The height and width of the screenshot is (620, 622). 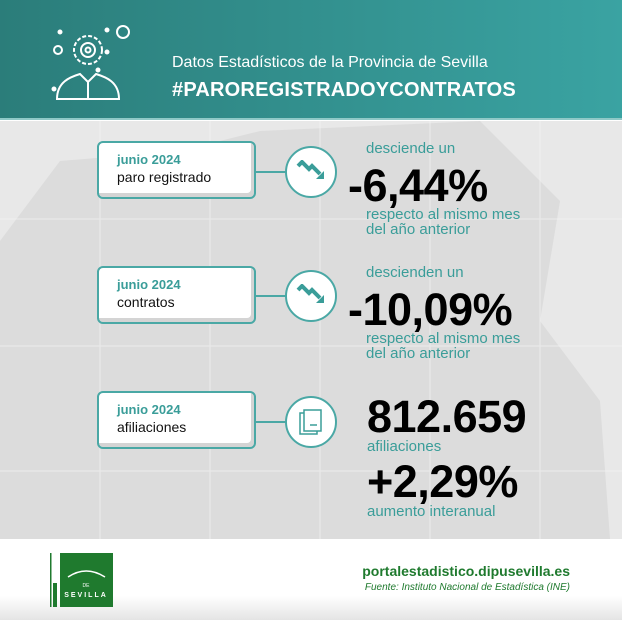 What do you see at coordinates (411, 148) in the screenshot?
I see `paro-pre-text: desciende un` at bounding box center [411, 148].